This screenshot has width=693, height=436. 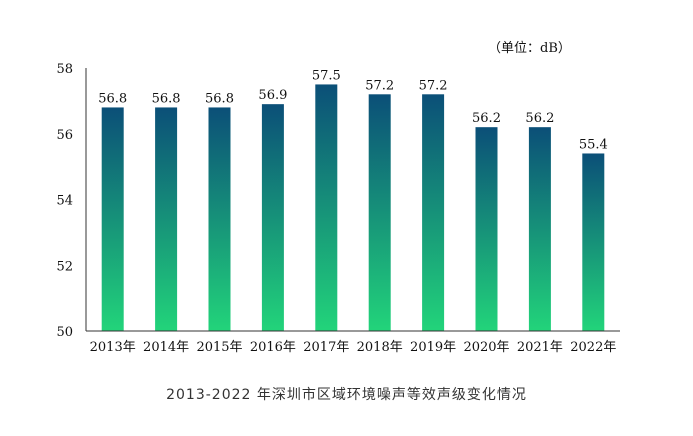 I want to click on bar-2019年, so click(x=433, y=212).